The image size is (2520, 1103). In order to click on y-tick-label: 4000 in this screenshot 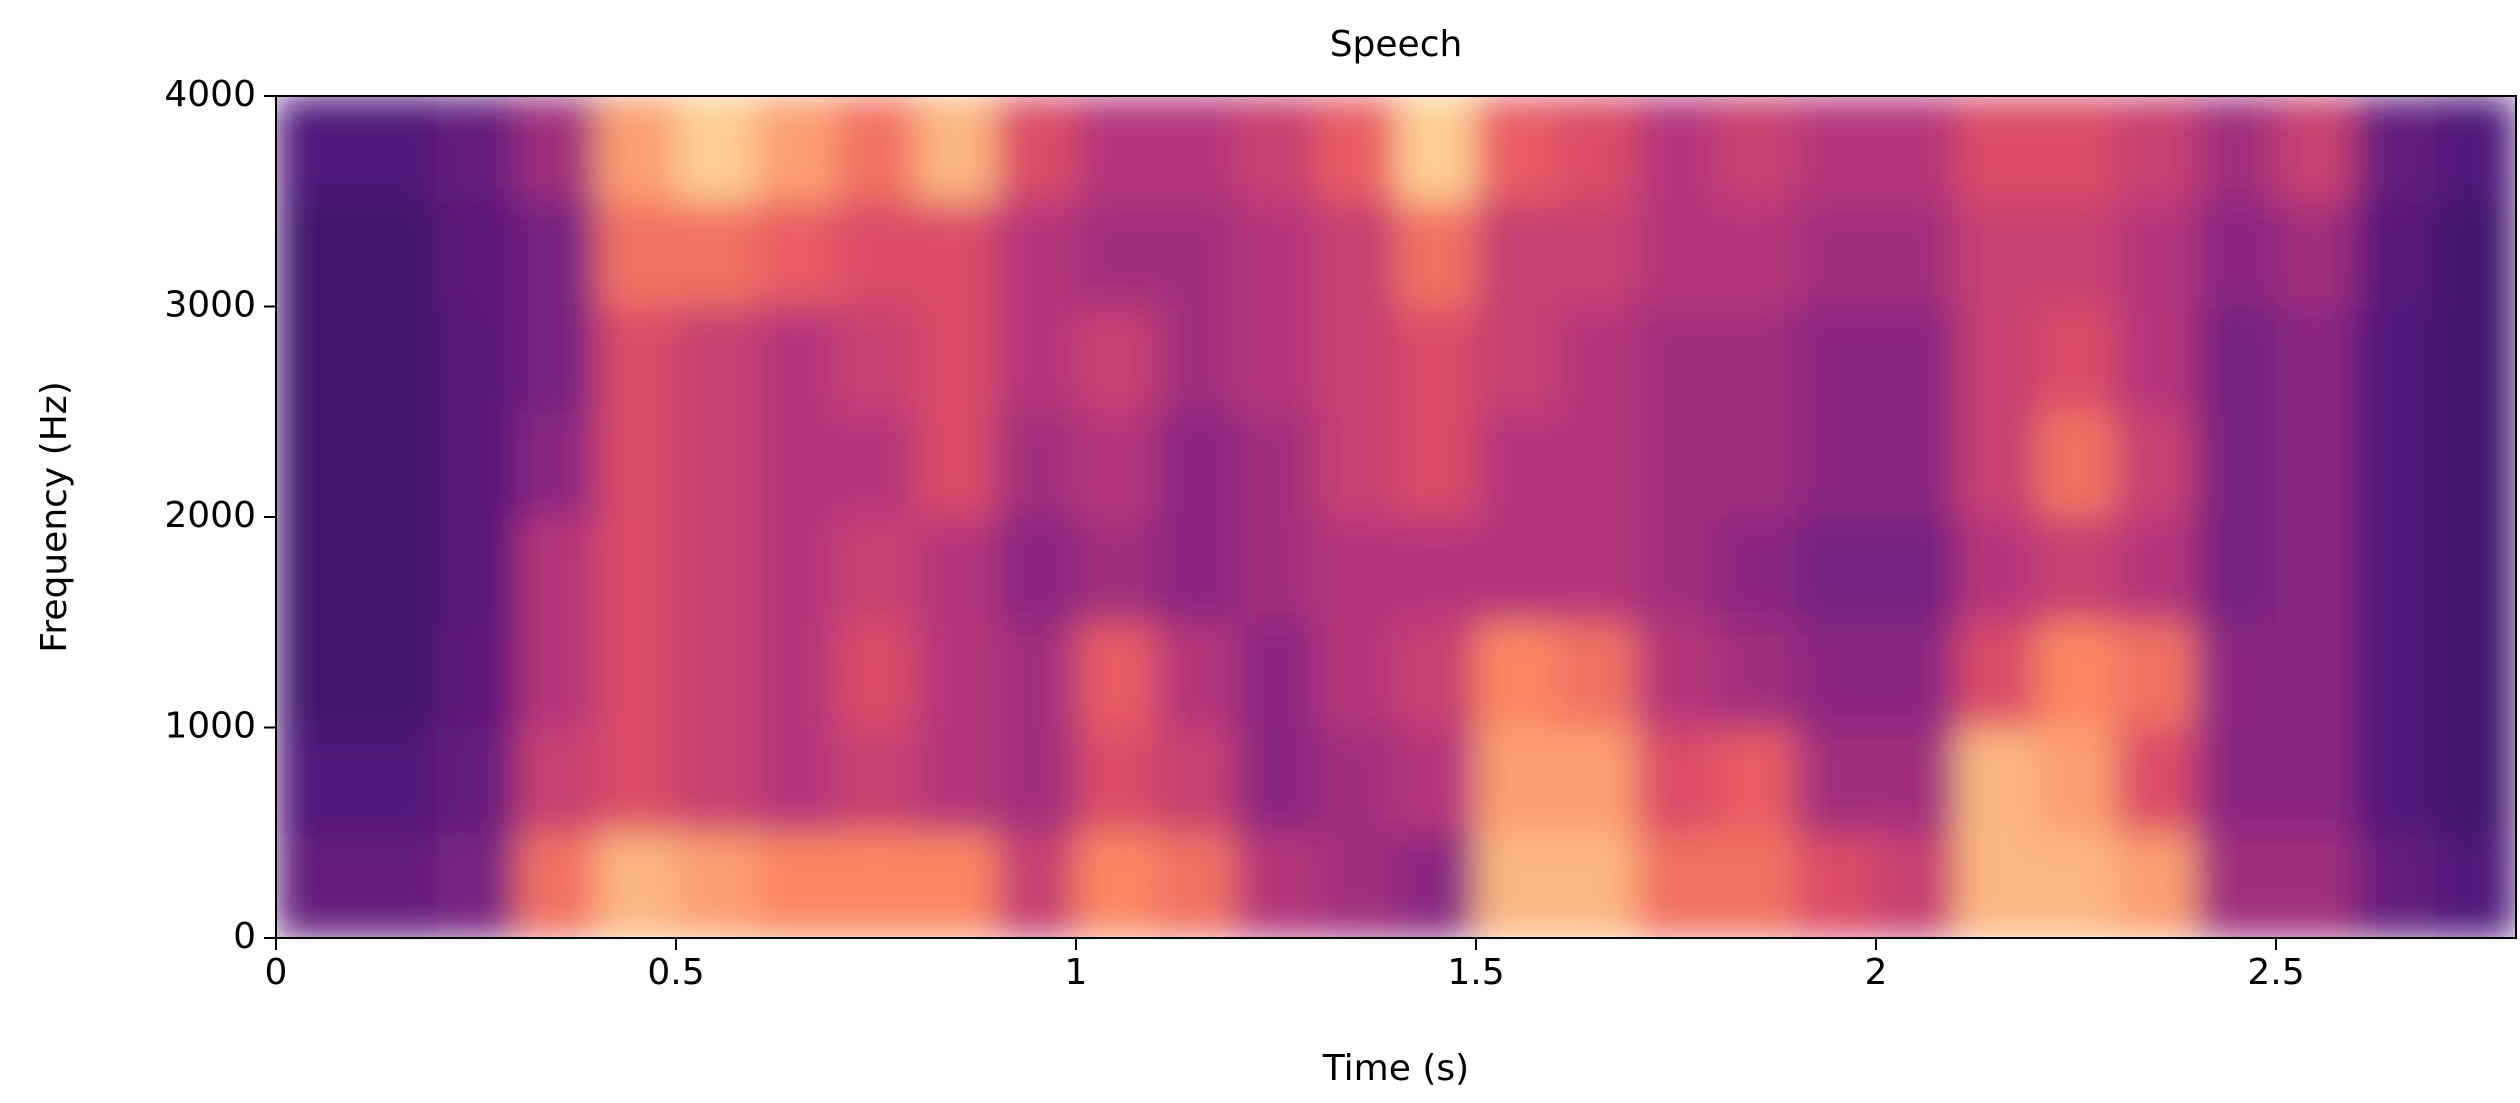, I will do `click(210, 94)`.